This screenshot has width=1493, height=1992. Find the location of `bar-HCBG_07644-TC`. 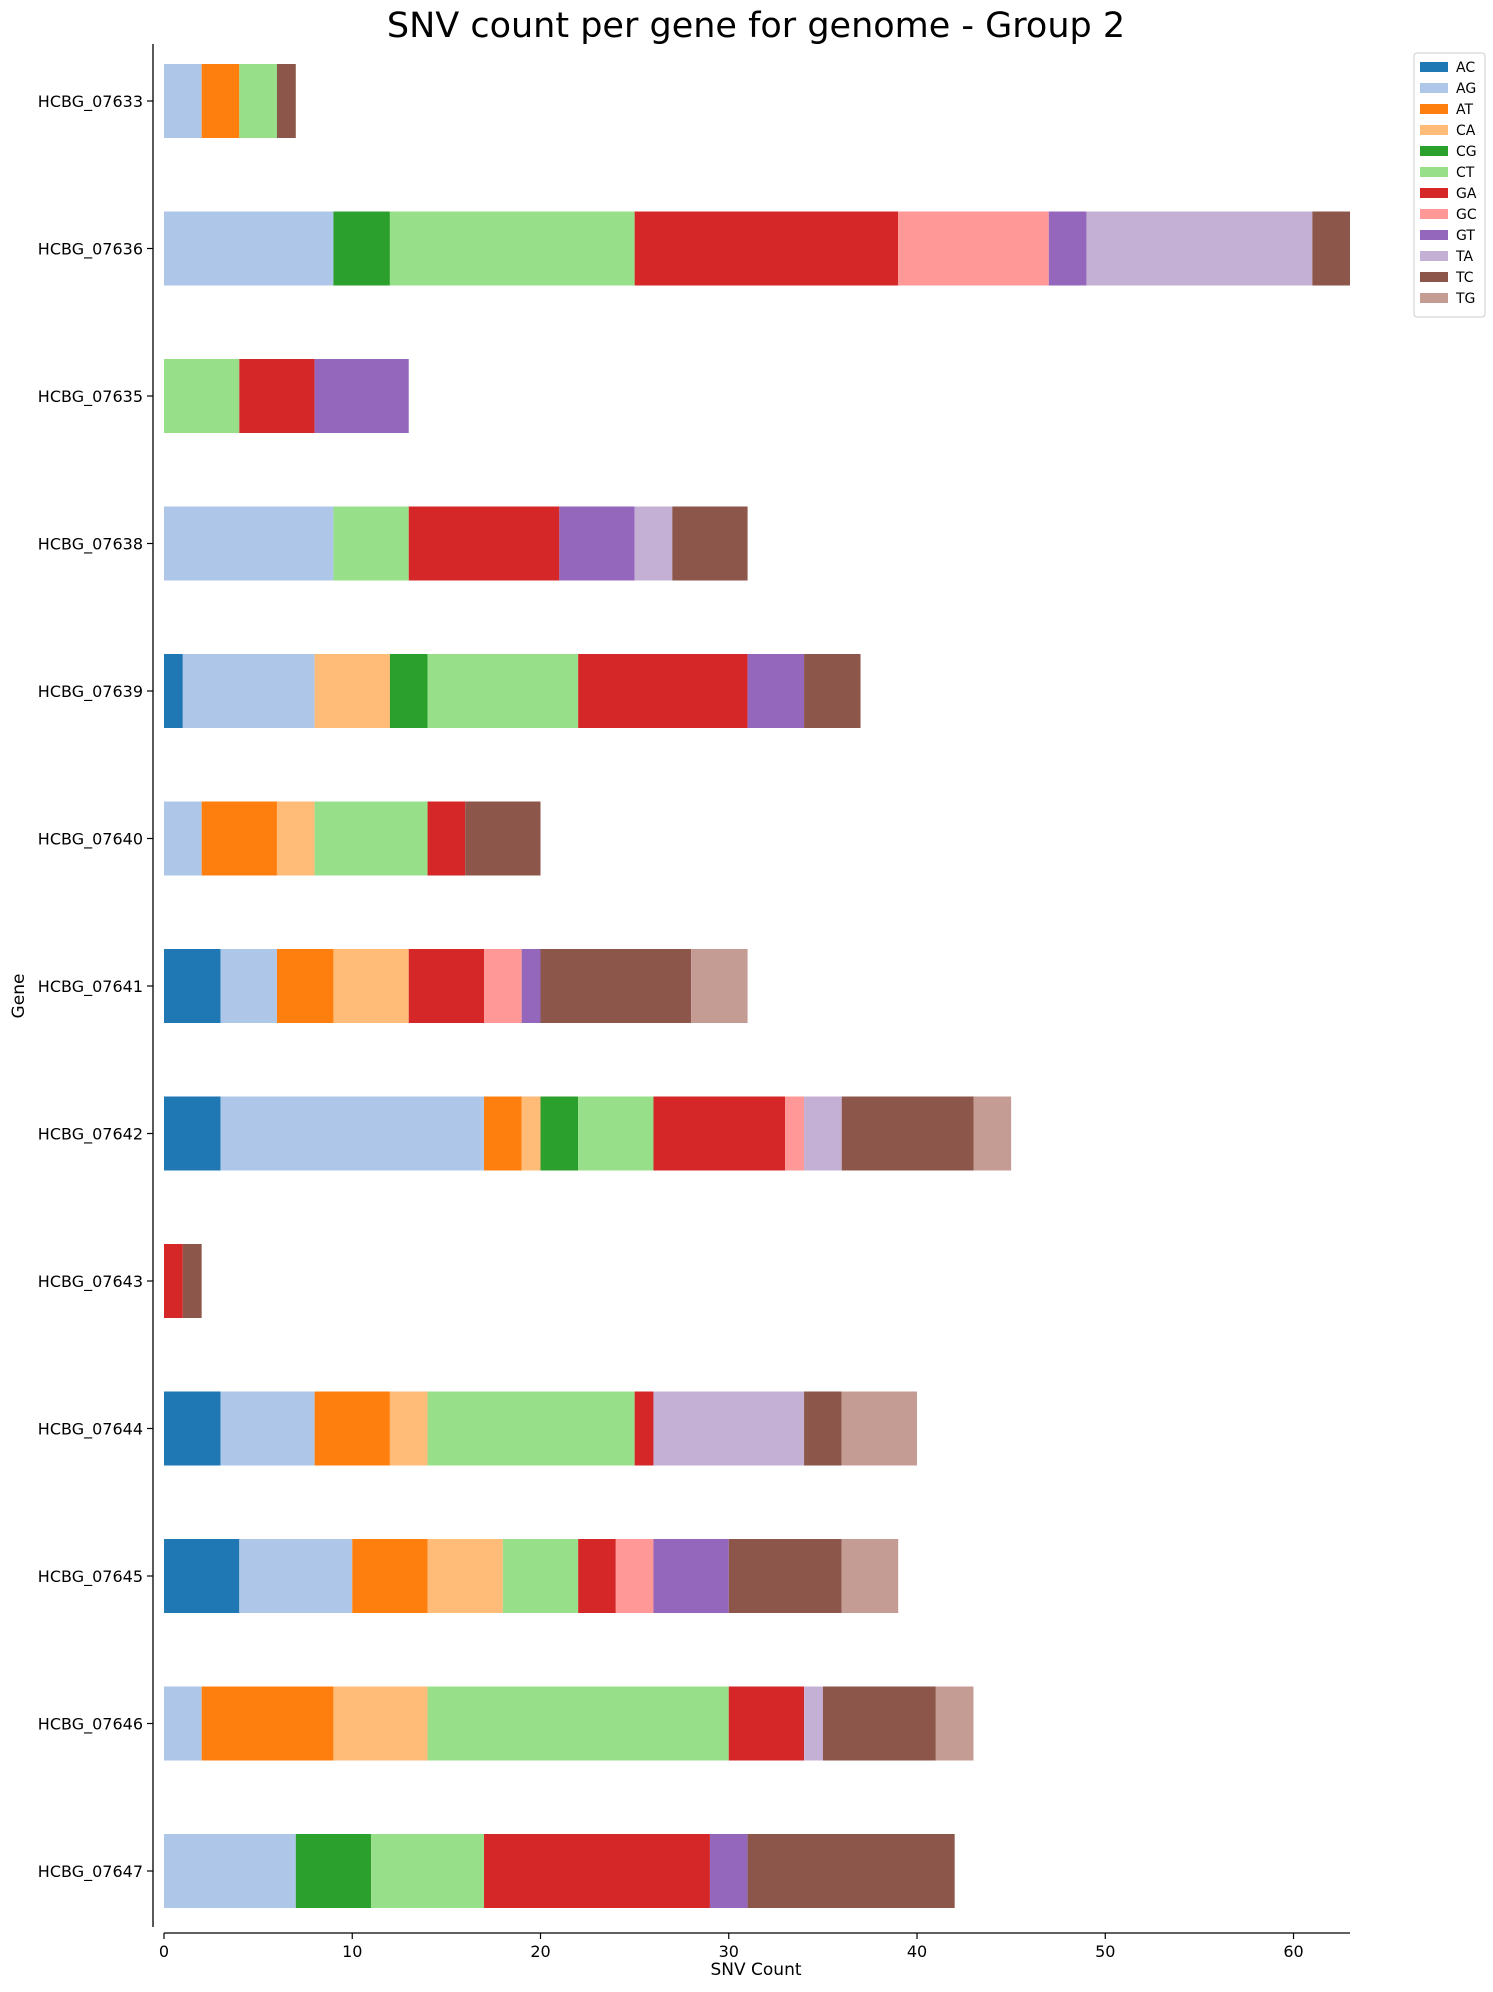

bar-HCBG_07644-TC is located at coordinates (823, 1428).